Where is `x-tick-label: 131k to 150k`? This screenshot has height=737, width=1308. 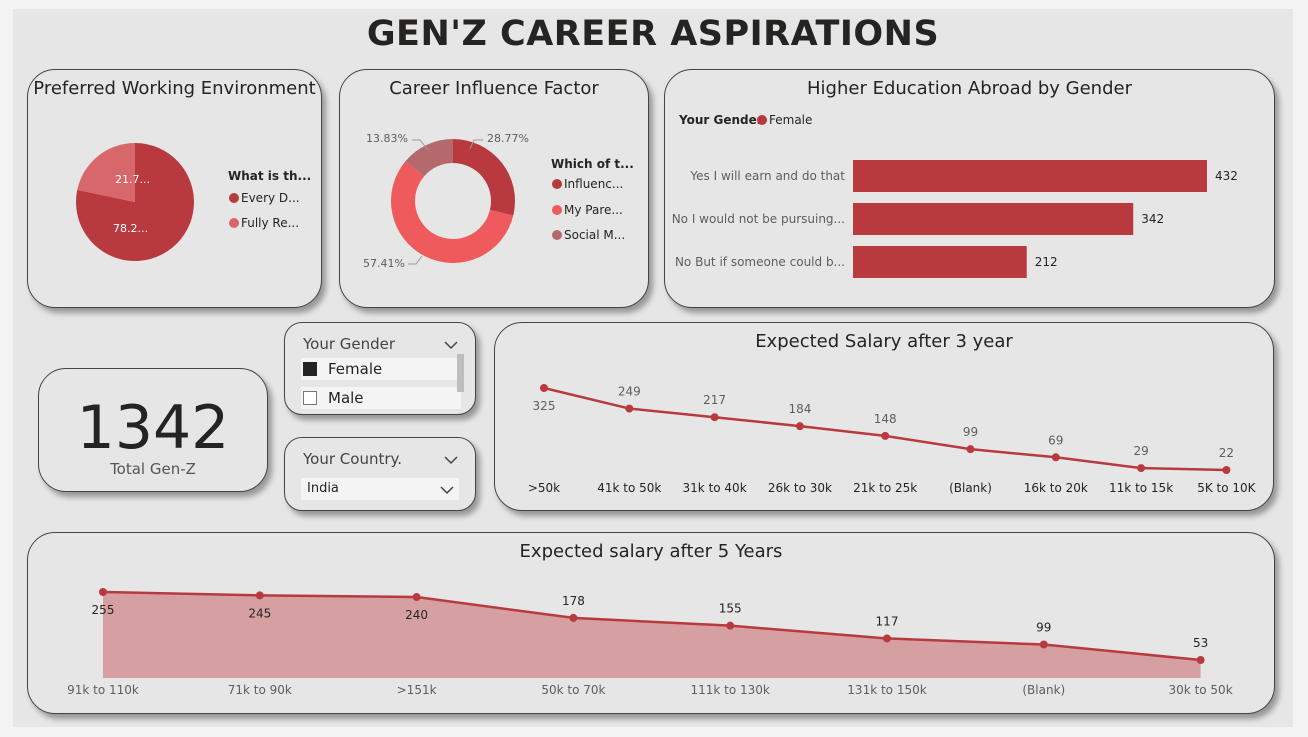
x-tick-label: 131k to 150k is located at coordinates (886, 690).